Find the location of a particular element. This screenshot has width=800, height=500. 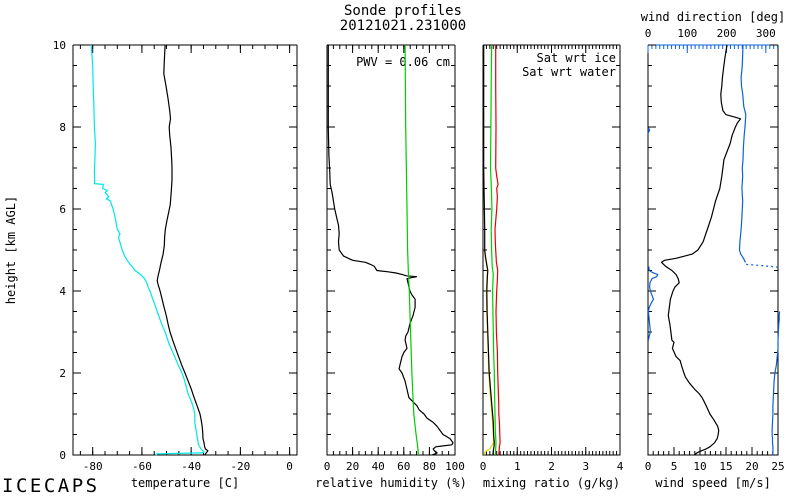

x-tick-label: 100 is located at coordinates (455, 466).